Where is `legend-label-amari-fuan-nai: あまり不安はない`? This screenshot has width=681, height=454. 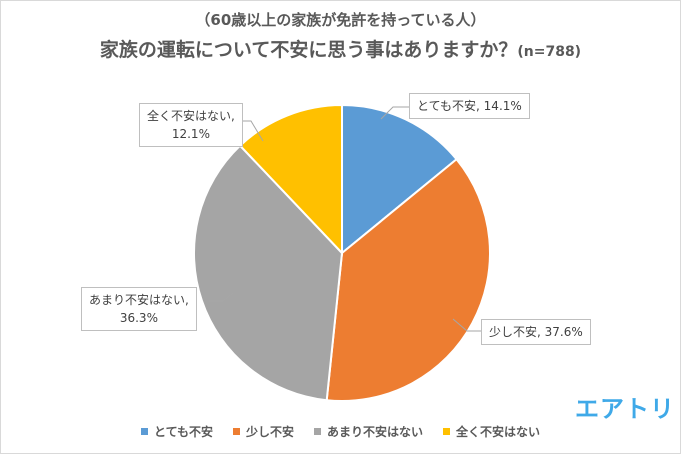 legend-label-amari-fuan-nai: あまり不安はない is located at coordinates (375, 432).